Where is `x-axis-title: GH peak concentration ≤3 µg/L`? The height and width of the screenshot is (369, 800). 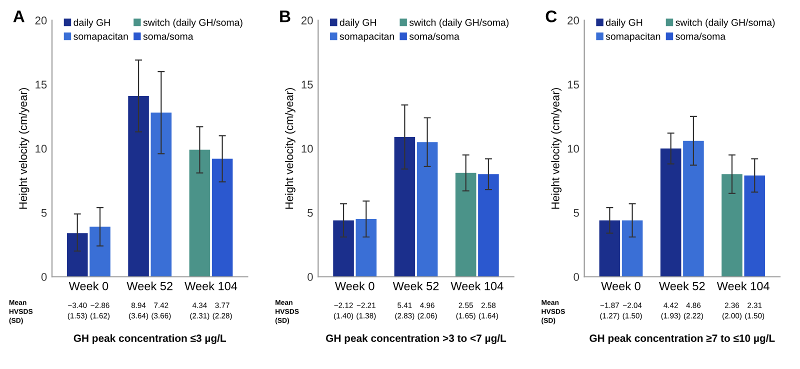
x-axis-title: GH peak concentration ≤3 µg/L is located at coordinates (150, 339).